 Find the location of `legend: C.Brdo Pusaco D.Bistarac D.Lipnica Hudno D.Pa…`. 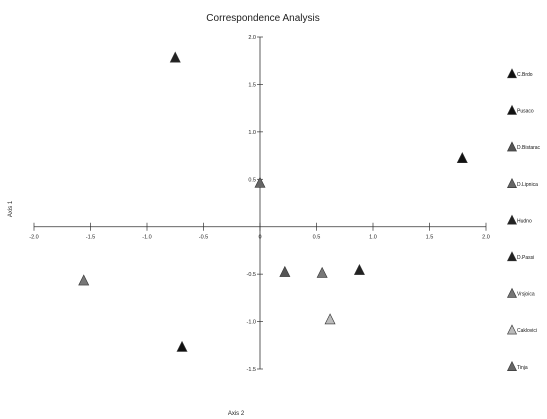

legend: C.Brdo Pusaco D.Bistarac D.Lipnica Hudno D.Pa… is located at coordinates (524, 219).